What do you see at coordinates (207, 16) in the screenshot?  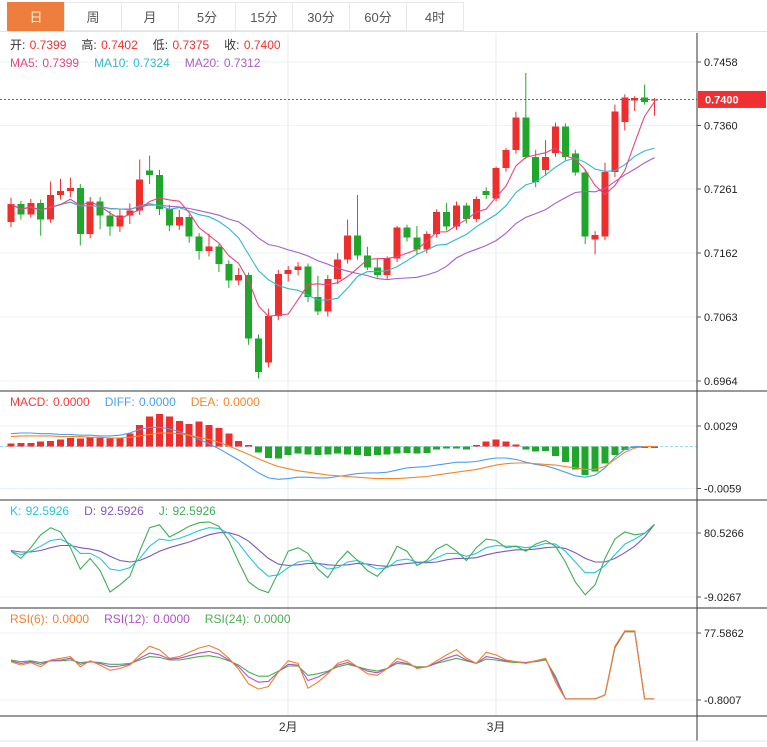 I see `tab-5分: 5分` at bounding box center [207, 16].